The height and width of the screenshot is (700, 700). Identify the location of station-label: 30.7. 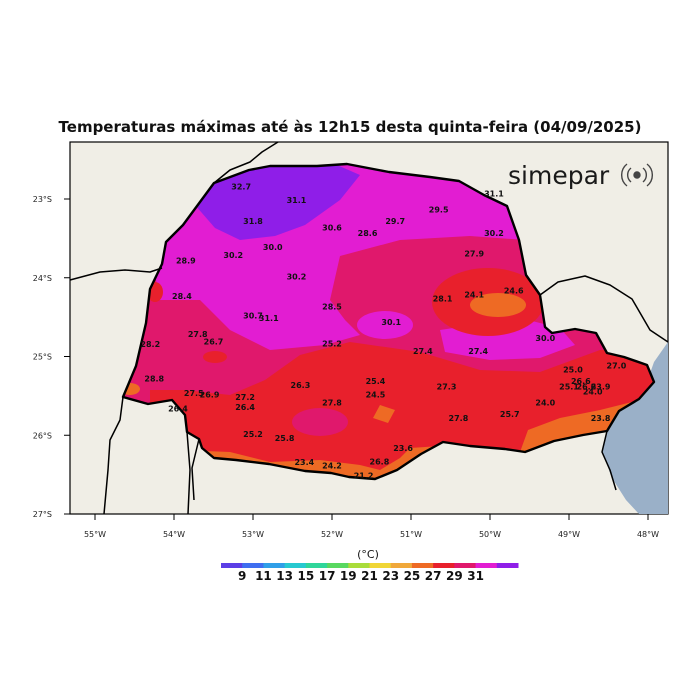
(253, 316).